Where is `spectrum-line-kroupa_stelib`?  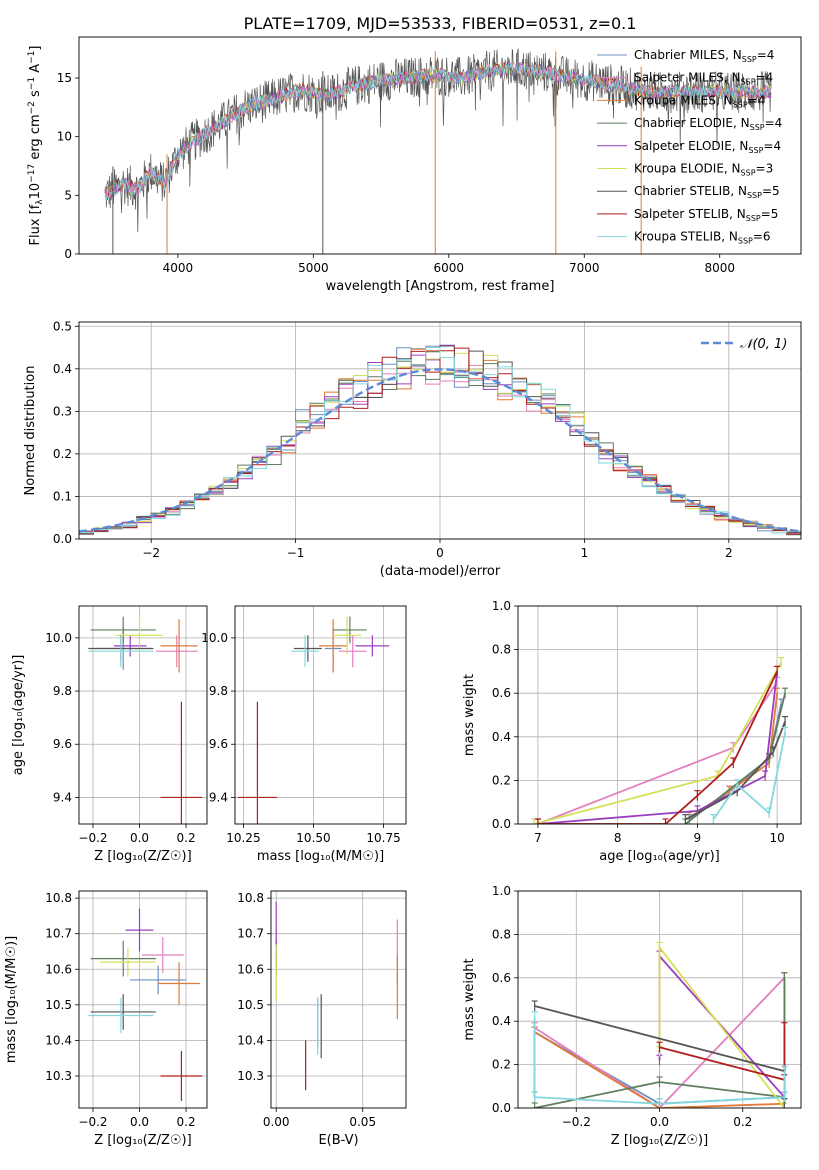
spectrum-line-kroupa_stelib is located at coordinates (438, 131).